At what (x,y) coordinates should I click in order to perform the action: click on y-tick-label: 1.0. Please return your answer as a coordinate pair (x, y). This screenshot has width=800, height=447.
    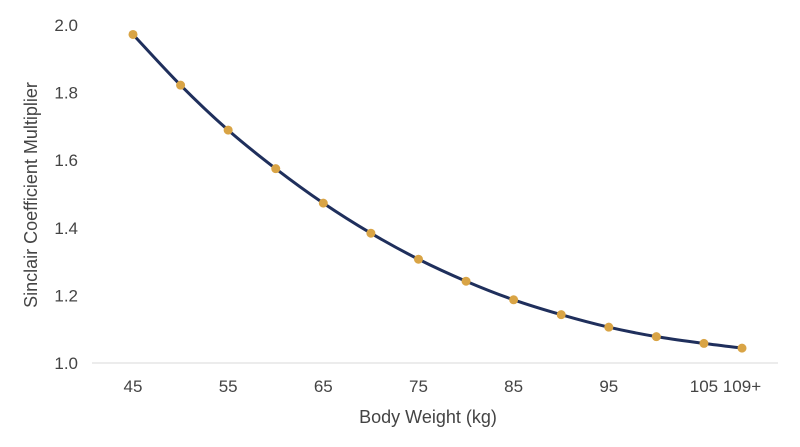
    Looking at the image, I should click on (66, 363).